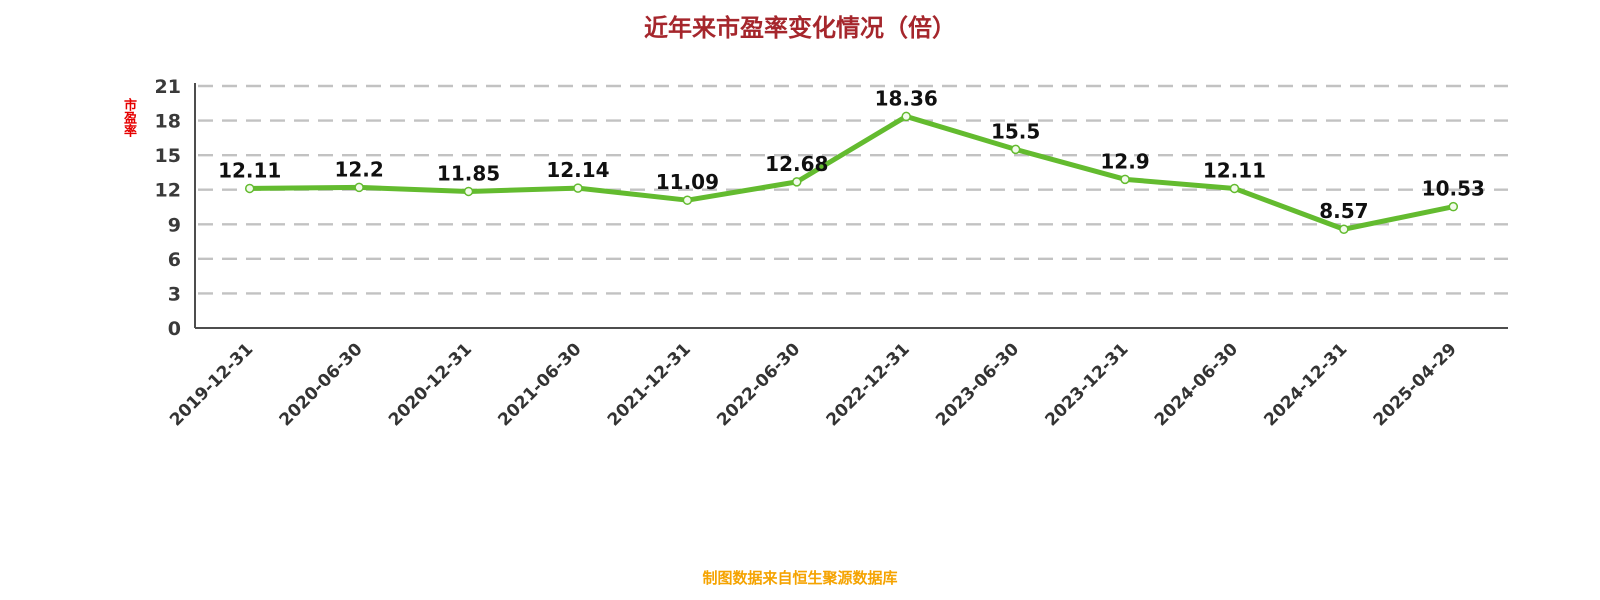  I want to click on data-point-label: 12.2, so click(358, 169).